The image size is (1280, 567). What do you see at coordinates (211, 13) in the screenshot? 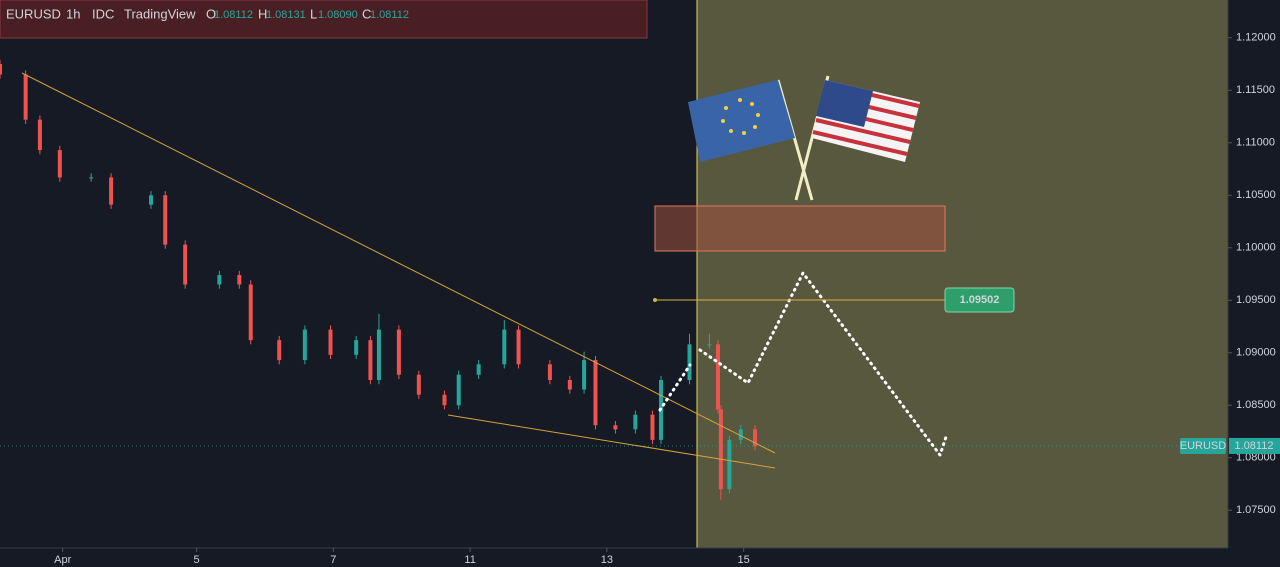
I see `ohlc-label: O` at bounding box center [211, 13].